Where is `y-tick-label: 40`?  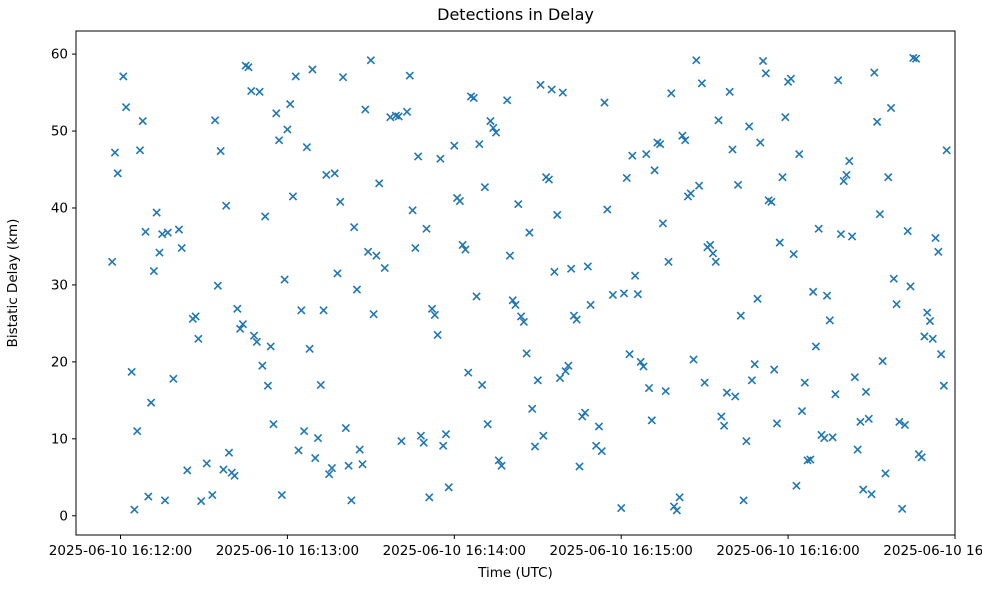
y-tick-label: 40 is located at coordinates (59, 209).